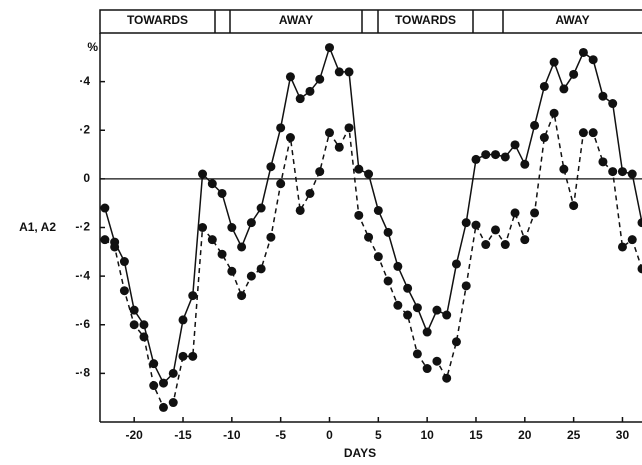 The height and width of the screenshot is (465, 642). Describe the element at coordinates (82, 373) in the screenshot. I see `y-tick-label: -·8` at that location.